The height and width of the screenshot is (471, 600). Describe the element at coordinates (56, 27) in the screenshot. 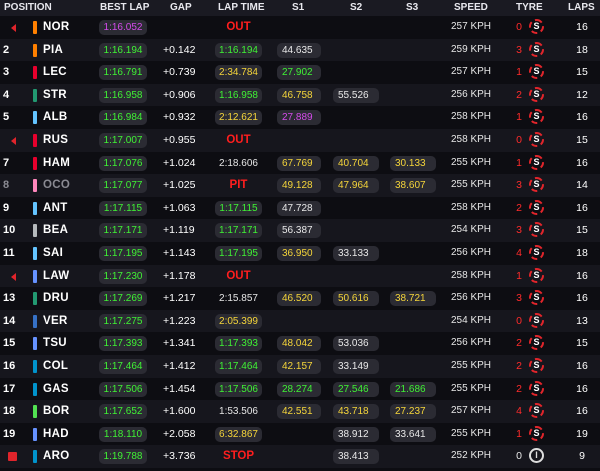

I see `driver-code: NOR` at that location.